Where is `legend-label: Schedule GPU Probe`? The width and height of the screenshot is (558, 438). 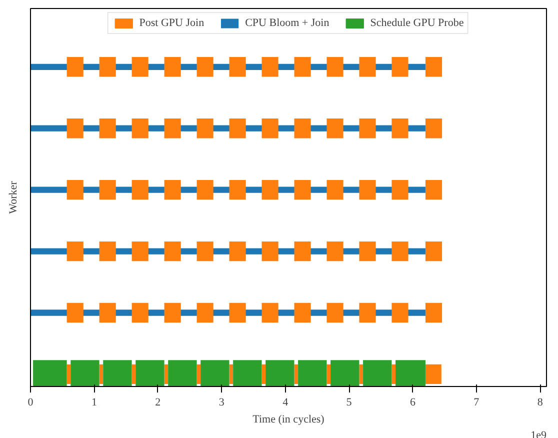
legend-label: Schedule GPU Probe is located at coordinates (417, 23).